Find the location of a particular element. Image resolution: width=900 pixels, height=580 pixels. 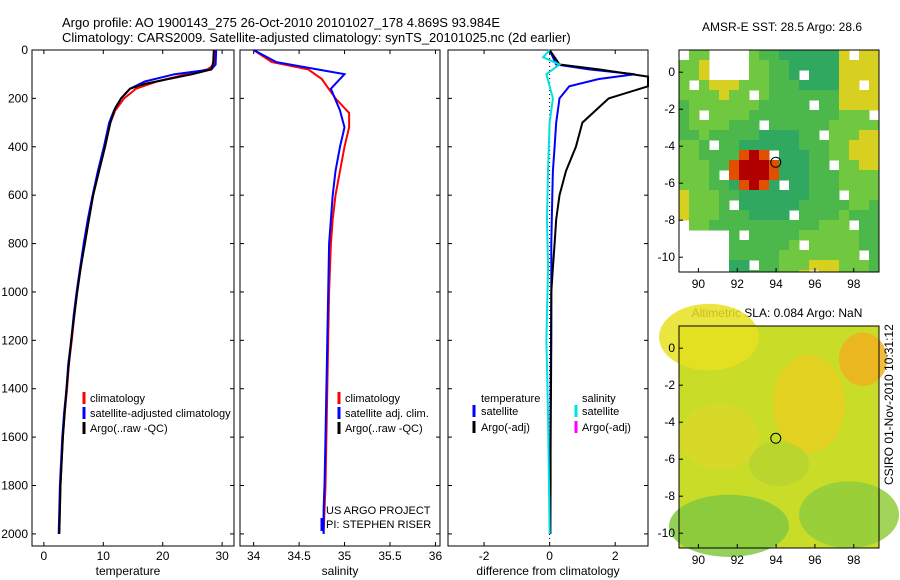

sst-map-xtick-label: 92 is located at coordinates (738, 284).